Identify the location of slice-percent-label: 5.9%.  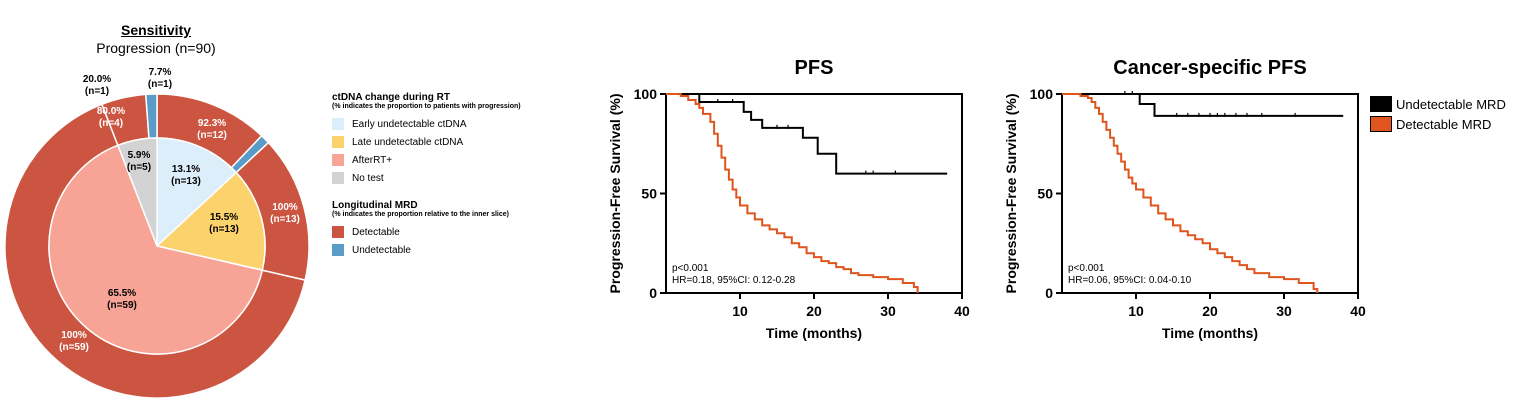
(139, 155).